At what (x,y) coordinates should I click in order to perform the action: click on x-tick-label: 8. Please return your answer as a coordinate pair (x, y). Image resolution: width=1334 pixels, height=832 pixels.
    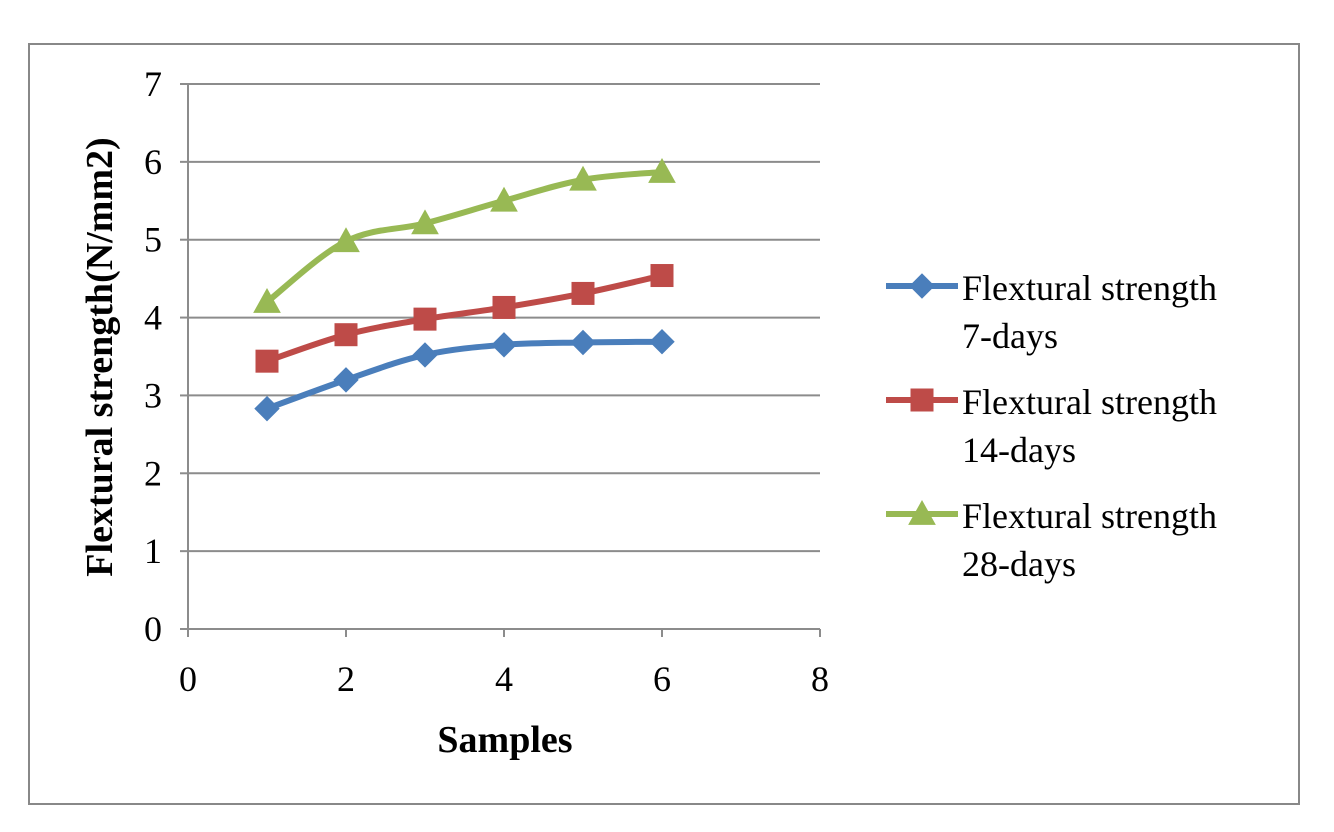
    Looking at the image, I should click on (820, 679).